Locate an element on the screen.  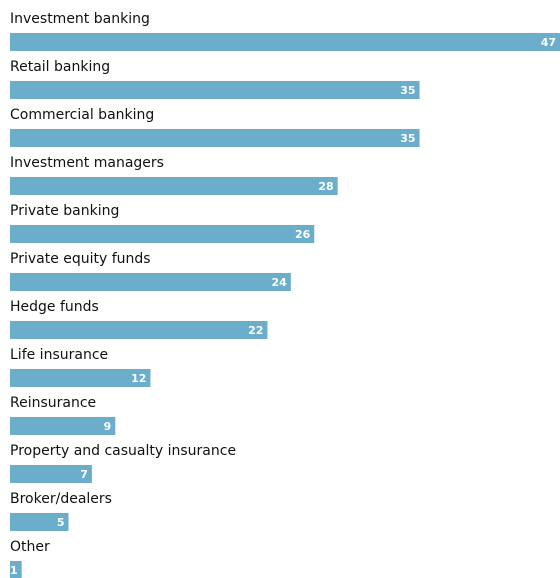
value-label: 24 is located at coordinates (280, 282).